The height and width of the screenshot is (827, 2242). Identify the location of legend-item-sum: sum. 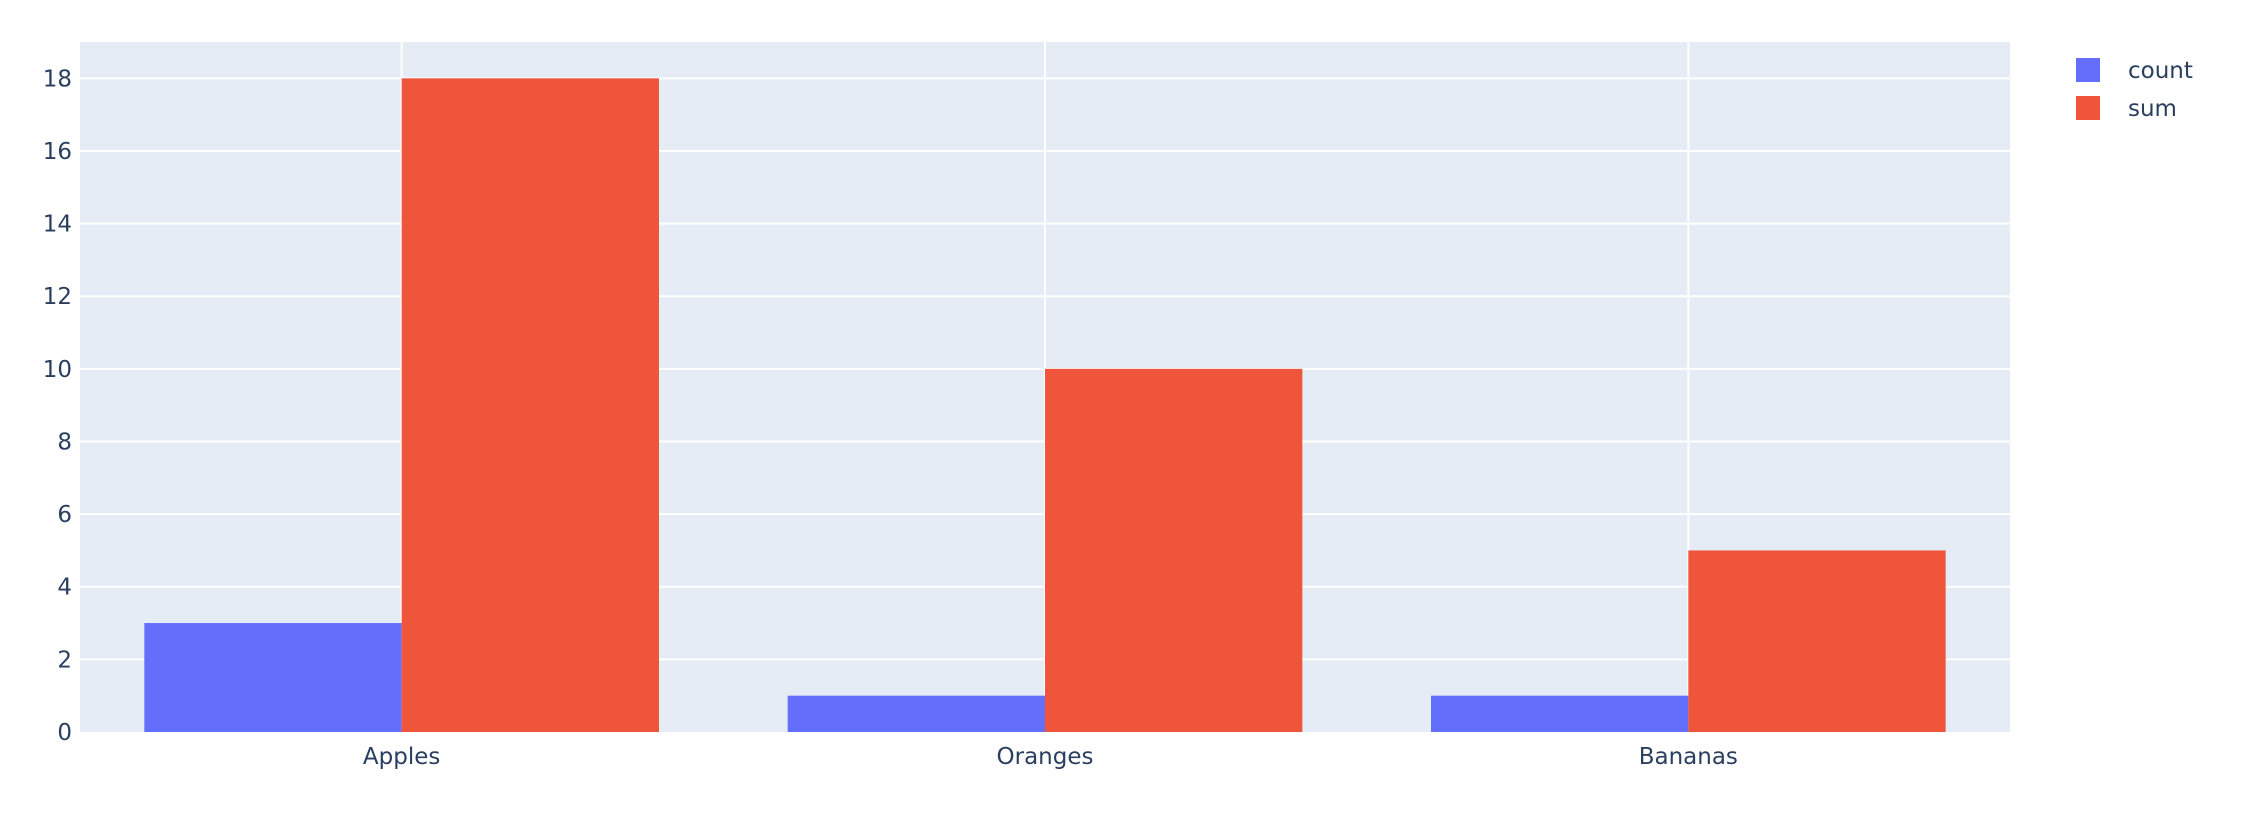
(2126, 109).